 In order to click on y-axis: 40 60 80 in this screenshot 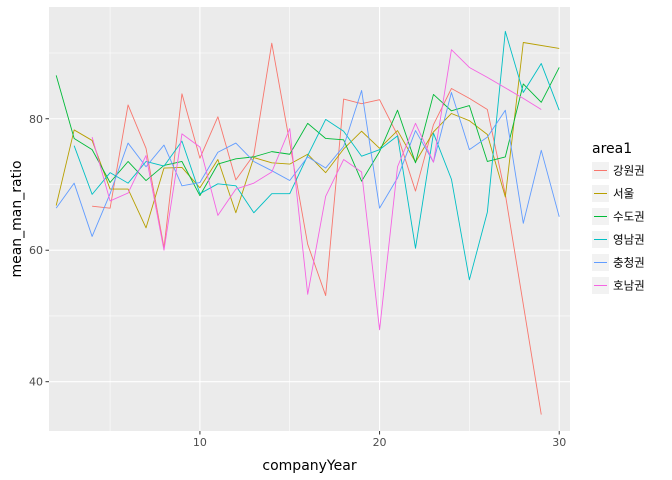, I will do `click(39, 251)`.